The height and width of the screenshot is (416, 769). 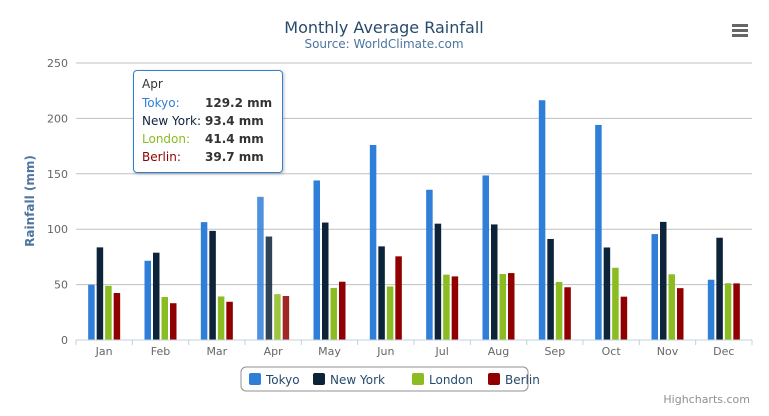 What do you see at coordinates (498, 351) in the screenshot?
I see `x-tick-label: Aug` at bounding box center [498, 351].